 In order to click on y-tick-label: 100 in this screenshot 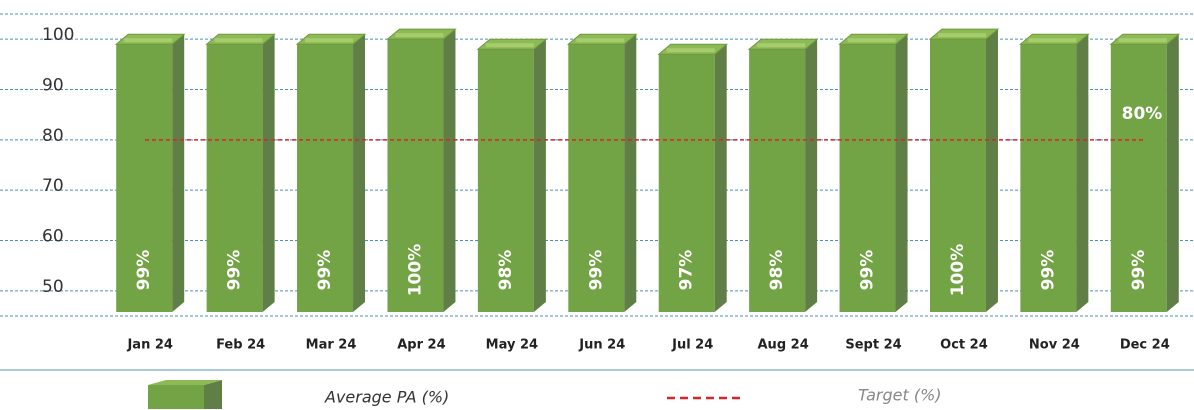, I will do `click(58, 35)`.